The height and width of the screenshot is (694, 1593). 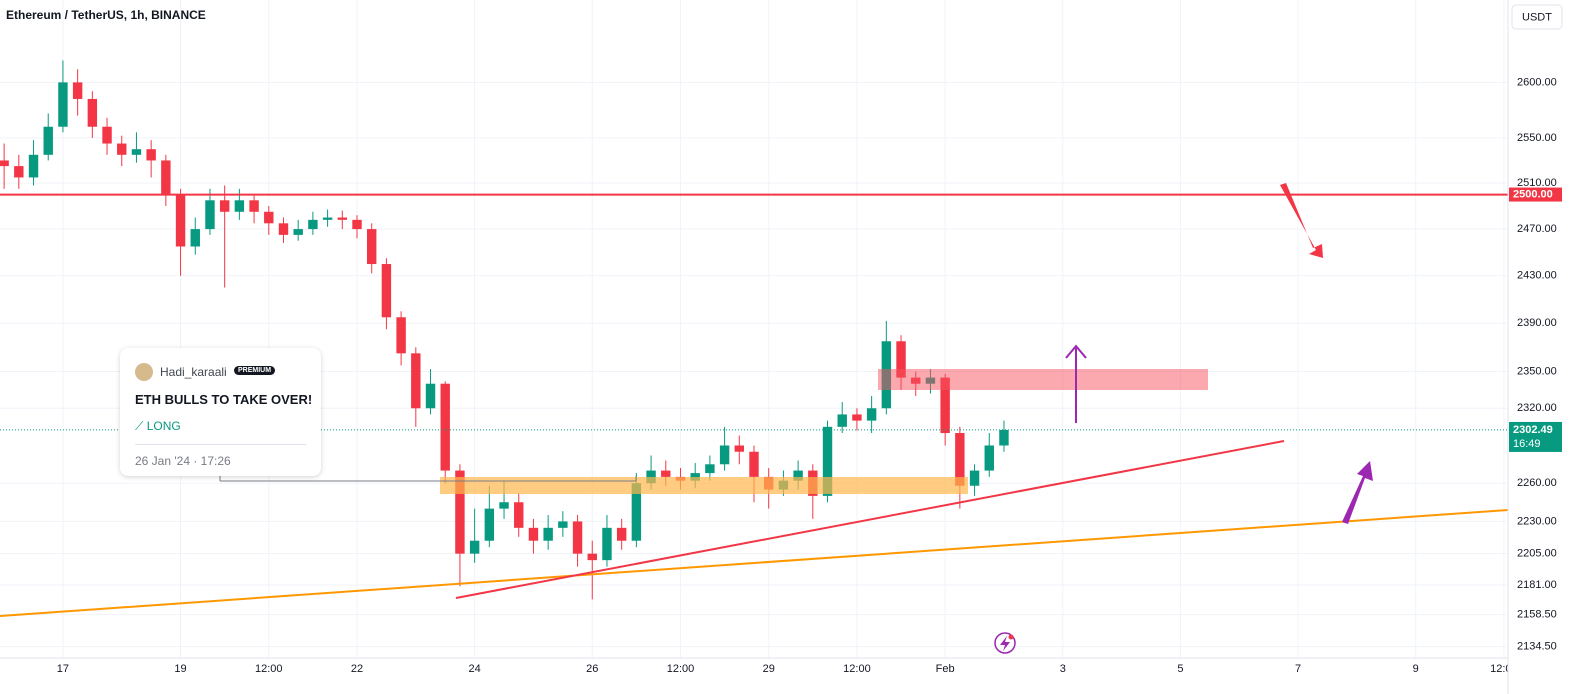 What do you see at coordinates (1537, 183) in the screenshot?
I see `y-tick-label: 2510.00` at bounding box center [1537, 183].